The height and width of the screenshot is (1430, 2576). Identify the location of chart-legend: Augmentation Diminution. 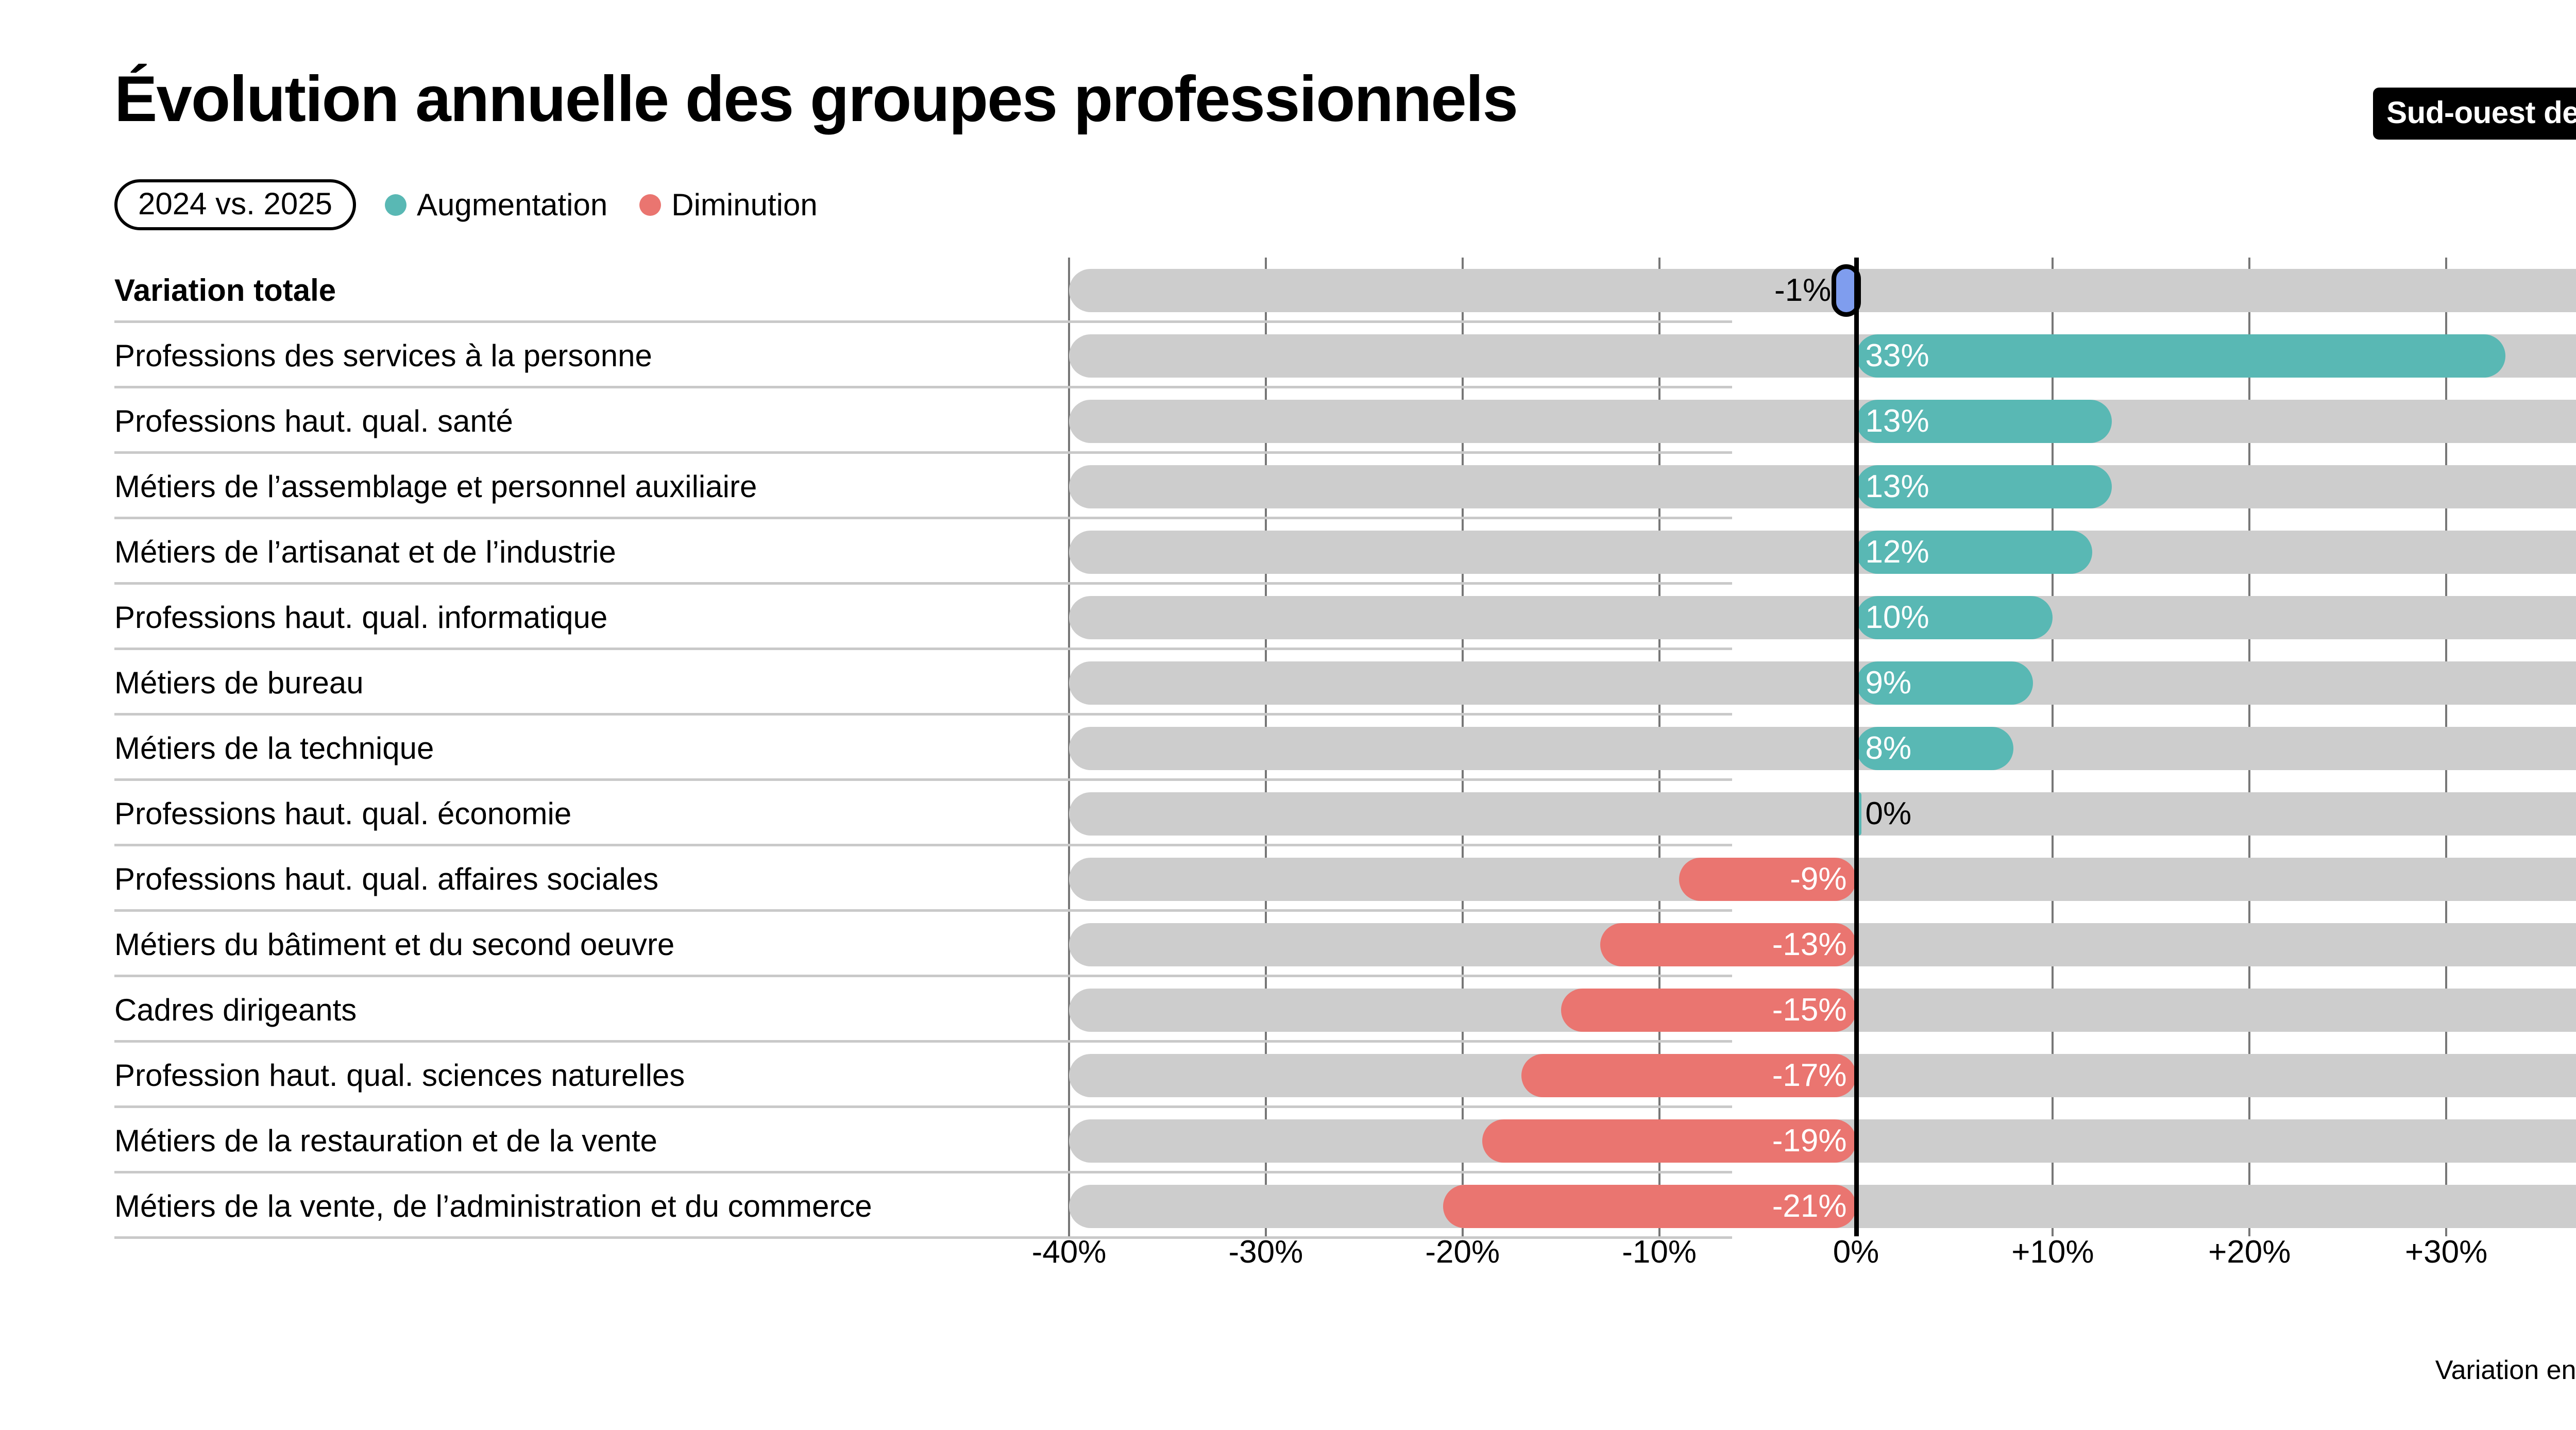
(601, 205).